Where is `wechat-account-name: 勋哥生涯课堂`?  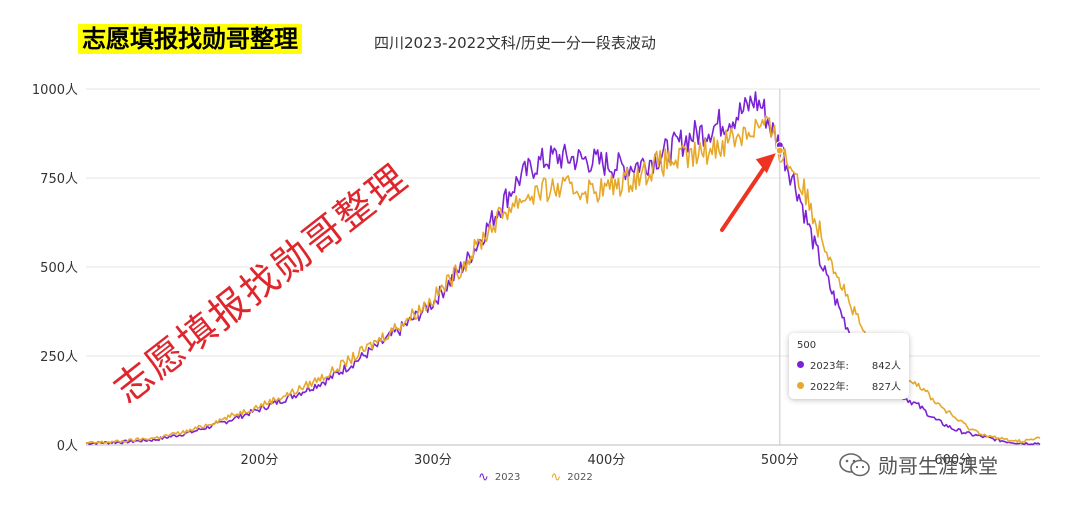 wechat-account-name: 勋哥生涯课堂 is located at coordinates (938, 466).